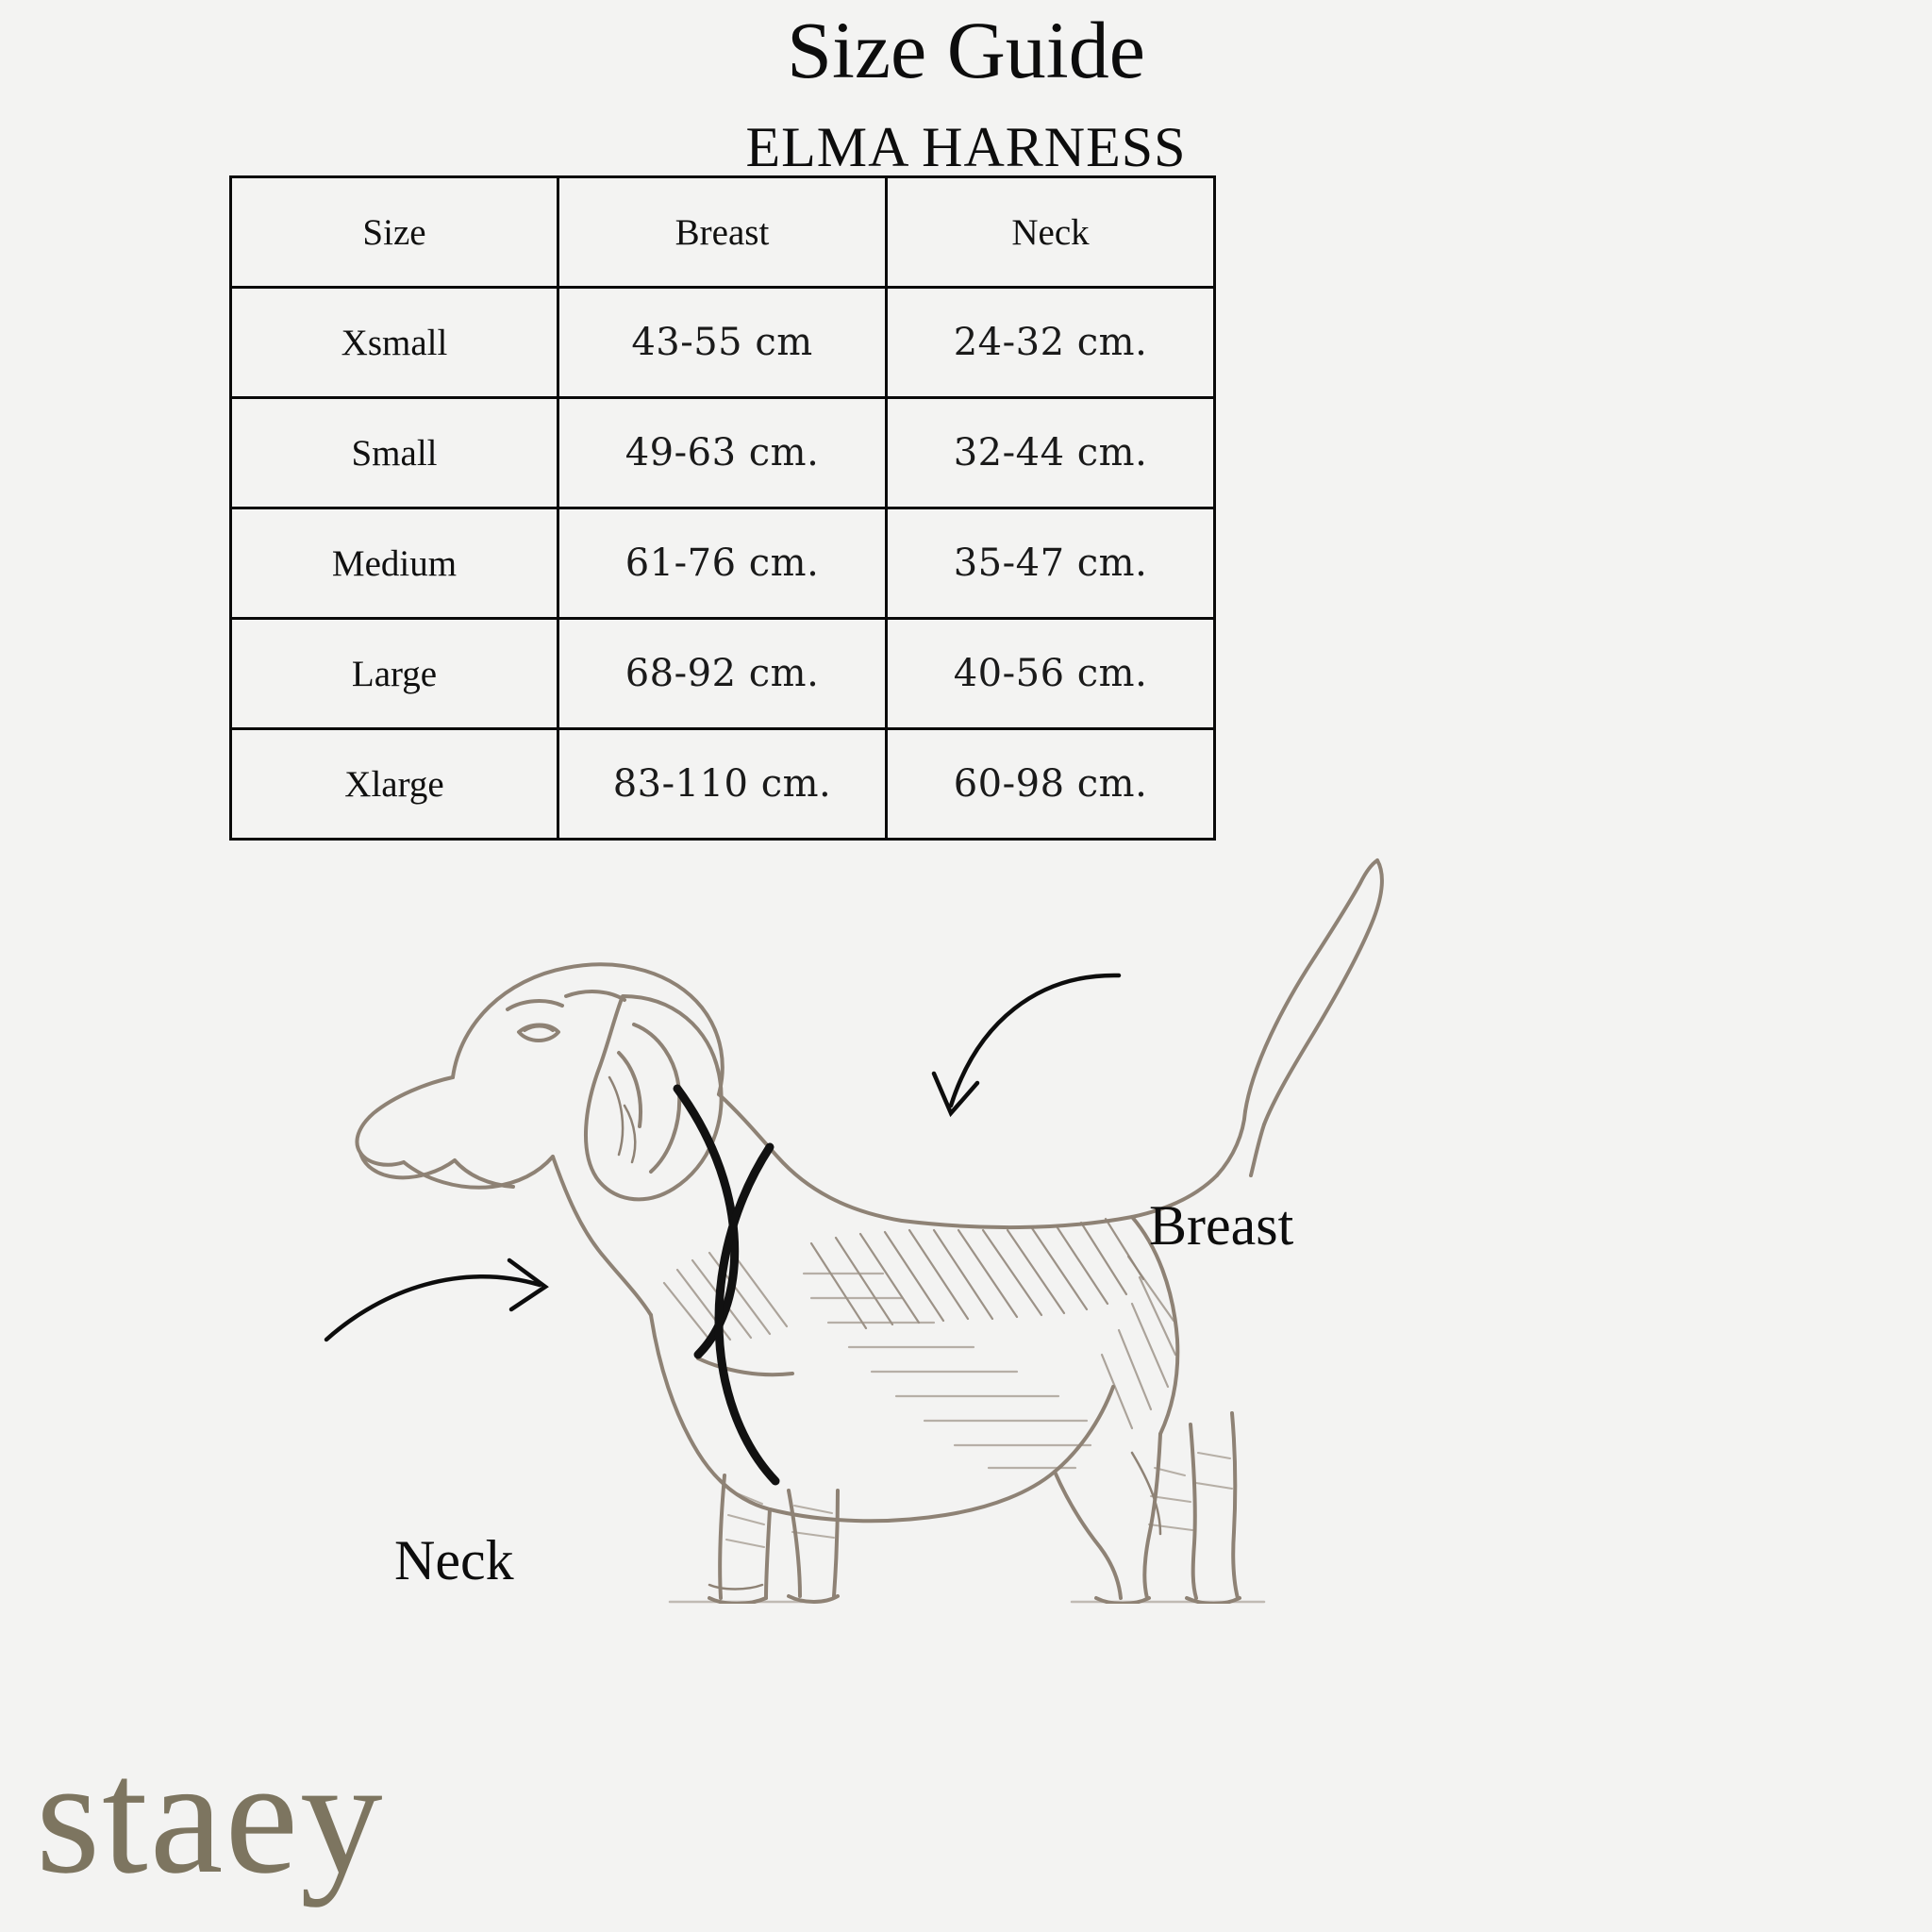  What do you see at coordinates (394, 342) in the screenshot?
I see `cell-size: Xsmall` at bounding box center [394, 342].